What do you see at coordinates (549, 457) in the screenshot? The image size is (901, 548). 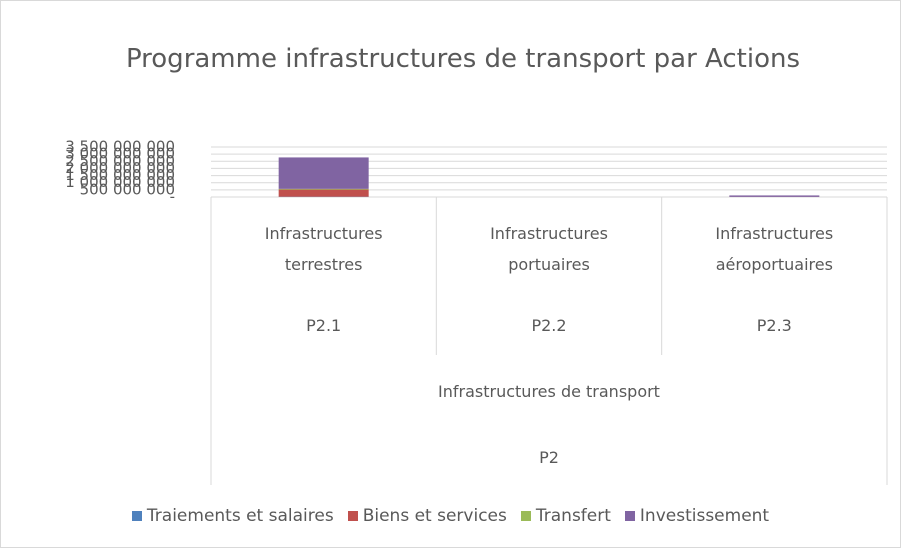 I see `group-code: P2` at bounding box center [549, 457].